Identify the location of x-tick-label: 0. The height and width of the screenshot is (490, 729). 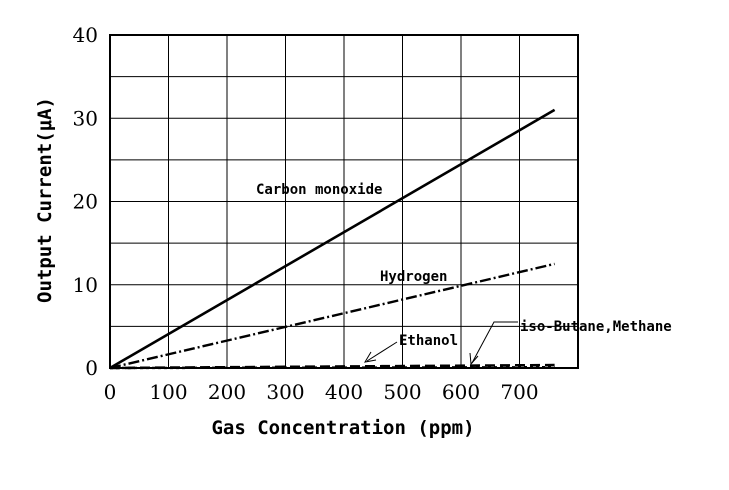
(110, 392).